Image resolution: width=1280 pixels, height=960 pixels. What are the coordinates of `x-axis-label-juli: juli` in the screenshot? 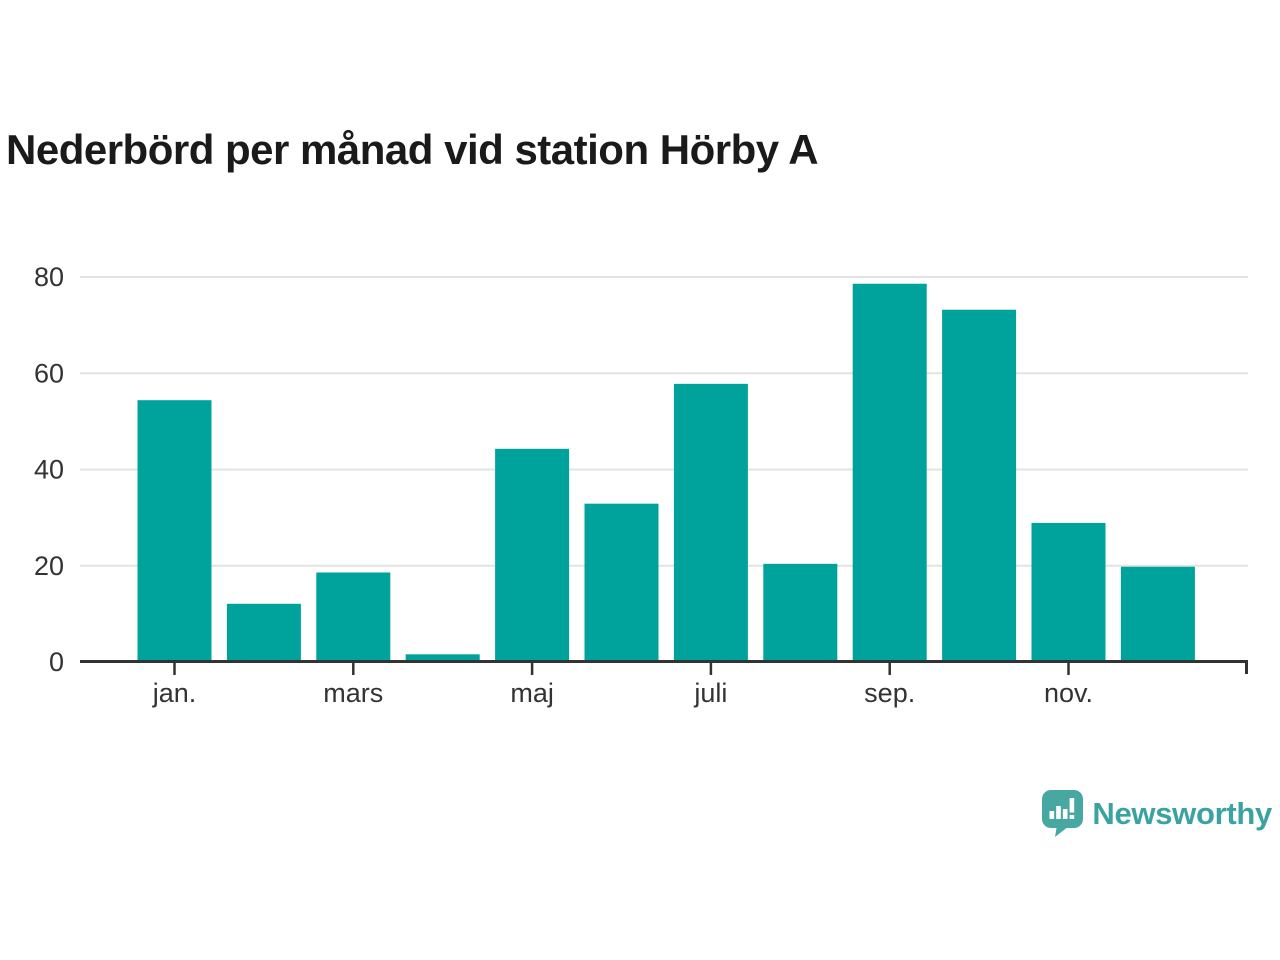 It's located at (710, 693).